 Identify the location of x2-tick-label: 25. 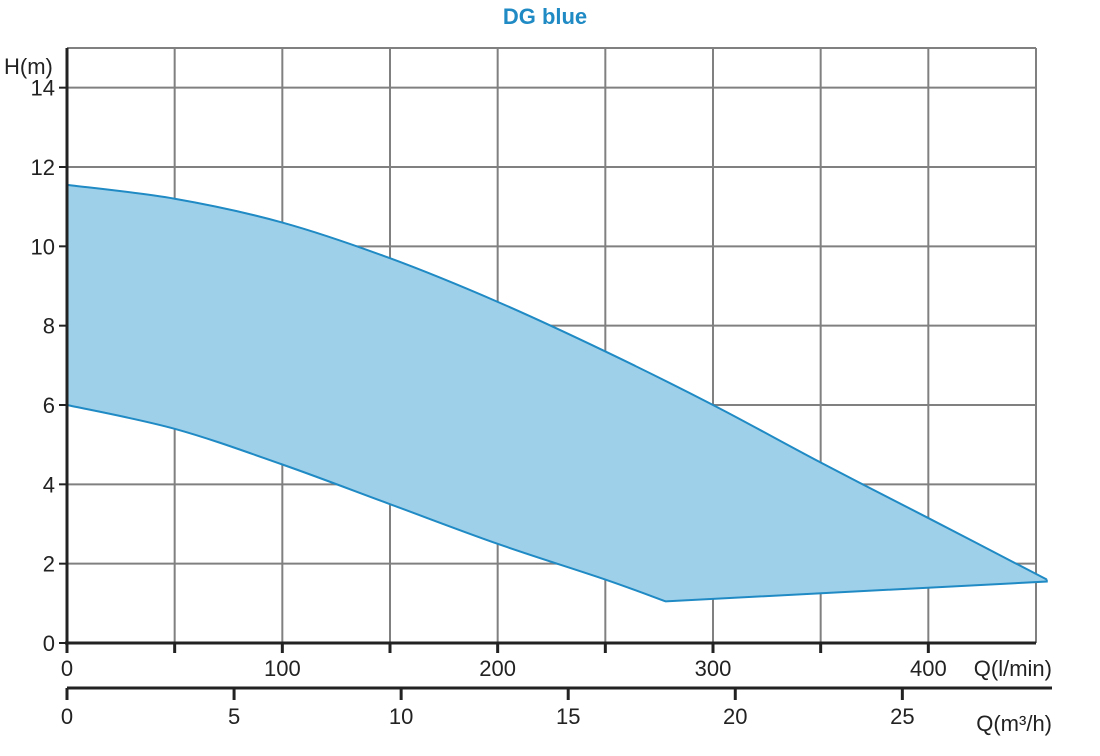
(902, 716).